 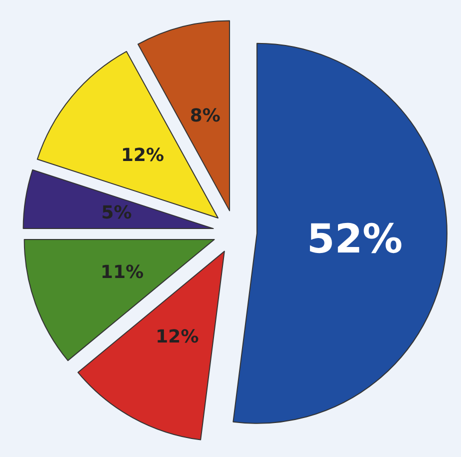 What do you see at coordinates (205, 115) in the screenshot?
I see `data-label: 8%` at bounding box center [205, 115].